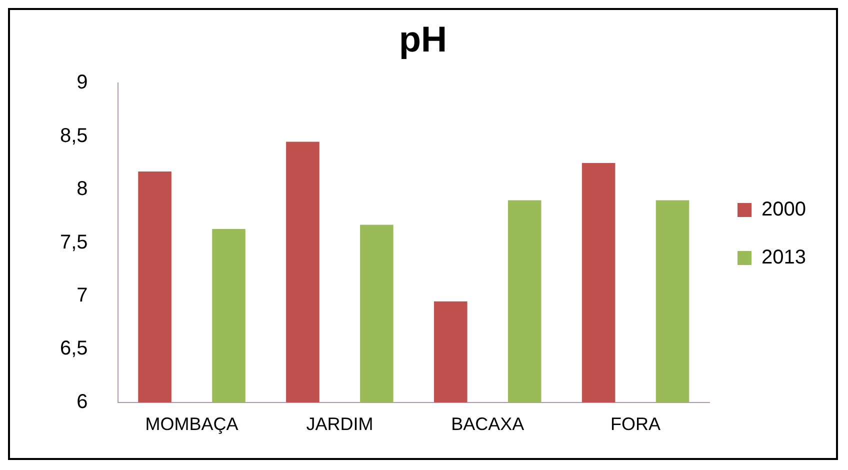 The image size is (848, 470). I want to click on x-tick-label: MOMBAÇA, so click(191, 424).